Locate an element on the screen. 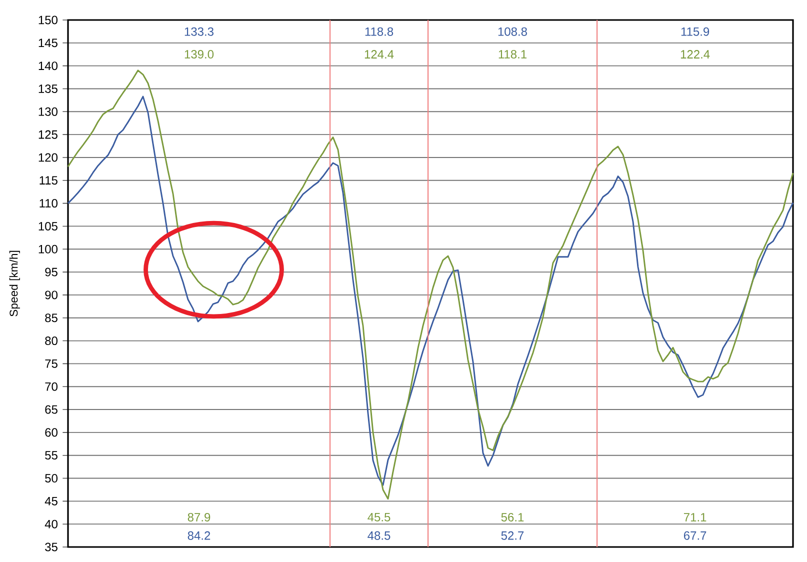 The width and height of the screenshot is (807, 562). y-tick-label: 115 is located at coordinates (49, 180).